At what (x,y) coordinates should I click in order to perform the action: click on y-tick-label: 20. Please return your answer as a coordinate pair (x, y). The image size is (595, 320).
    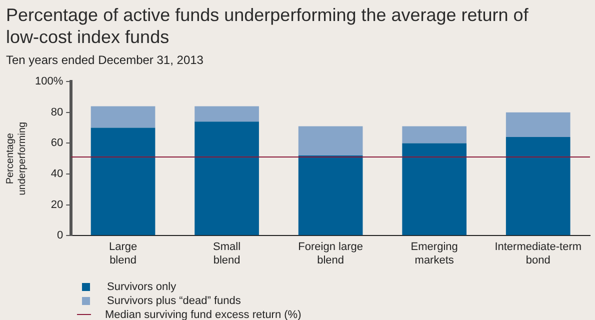
    Looking at the image, I should click on (57, 204).